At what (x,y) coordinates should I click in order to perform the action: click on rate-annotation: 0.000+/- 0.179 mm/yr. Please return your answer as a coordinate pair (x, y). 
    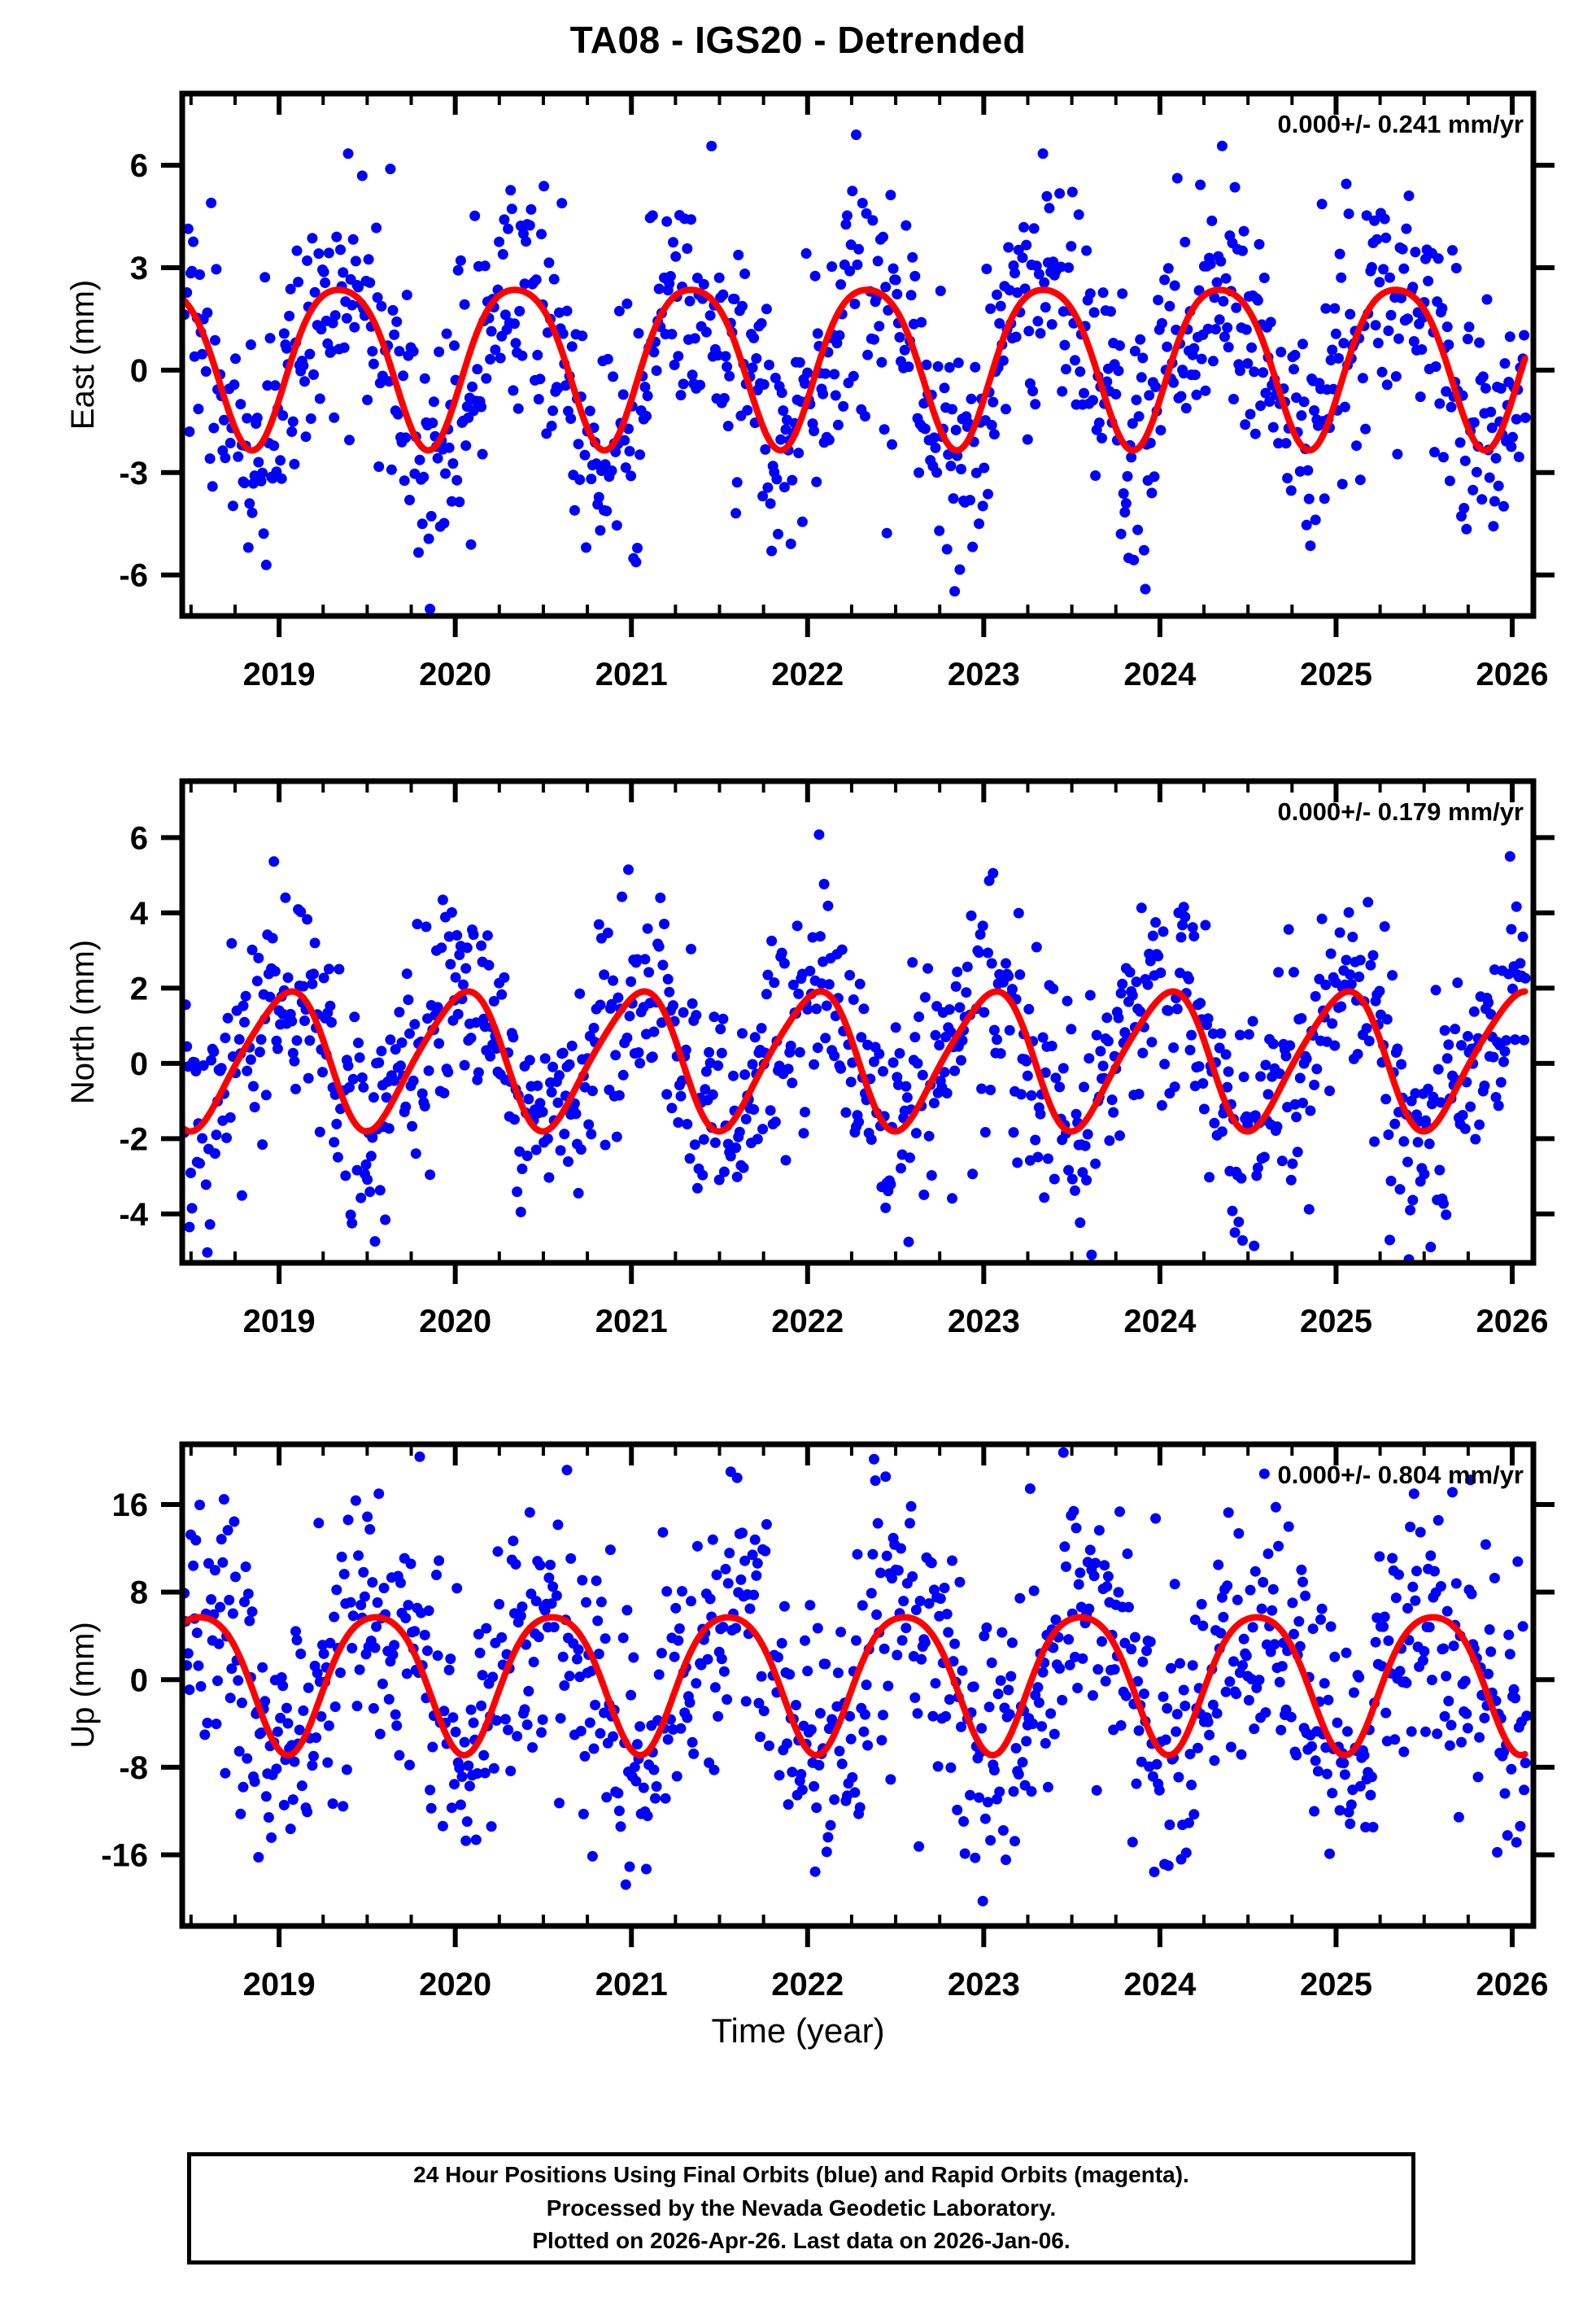
    Looking at the image, I should click on (1401, 811).